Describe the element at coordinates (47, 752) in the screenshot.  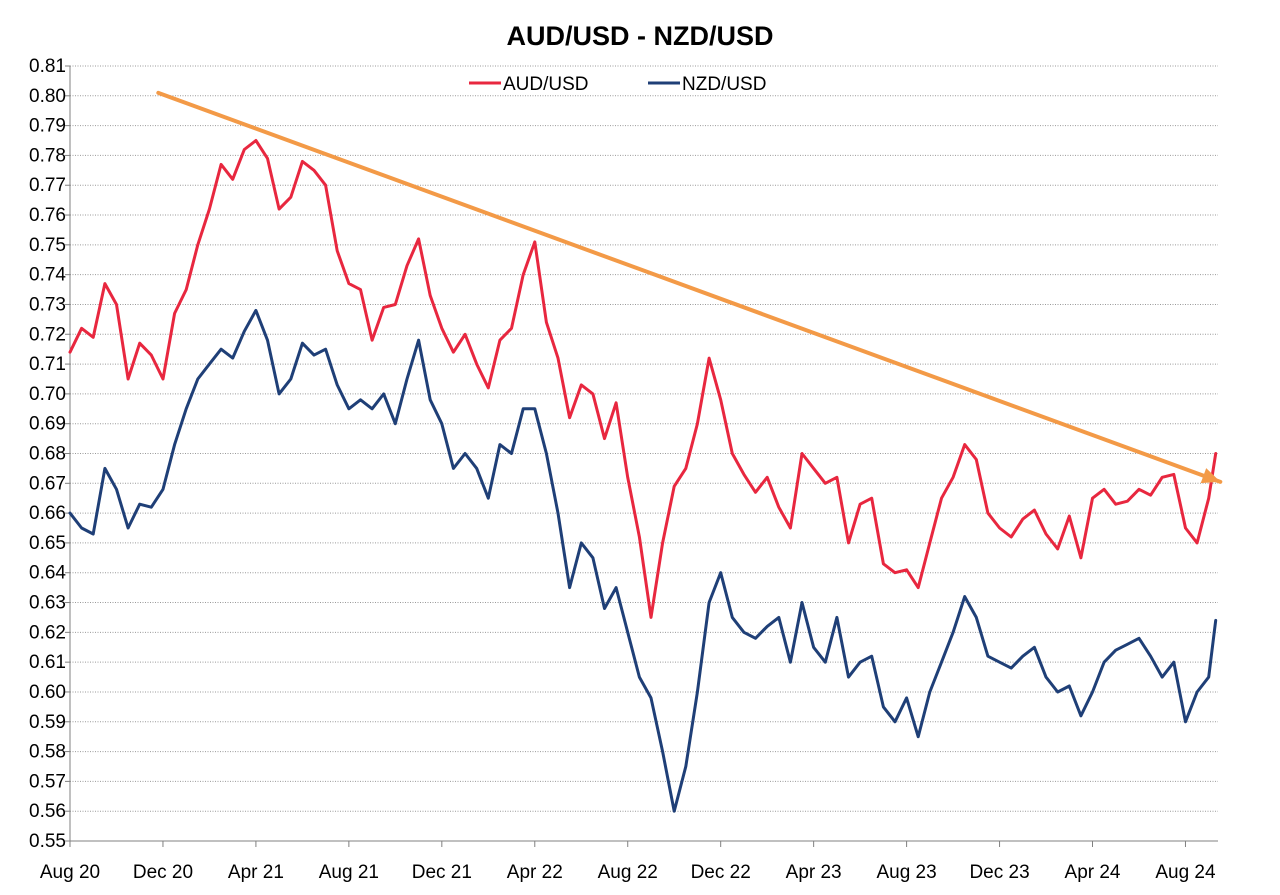
I see `y-tick-label: 0.58` at that location.